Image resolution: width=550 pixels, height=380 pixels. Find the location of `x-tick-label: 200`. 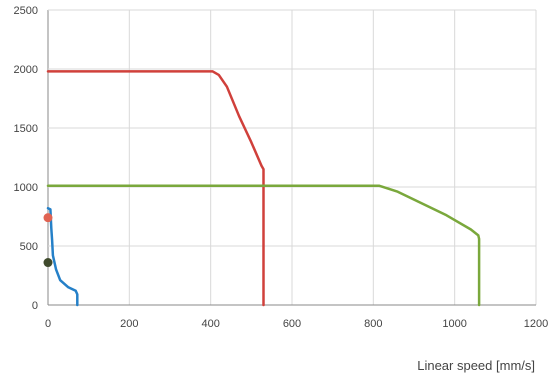

x-tick-label: 200 is located at coordinates (129, 324).